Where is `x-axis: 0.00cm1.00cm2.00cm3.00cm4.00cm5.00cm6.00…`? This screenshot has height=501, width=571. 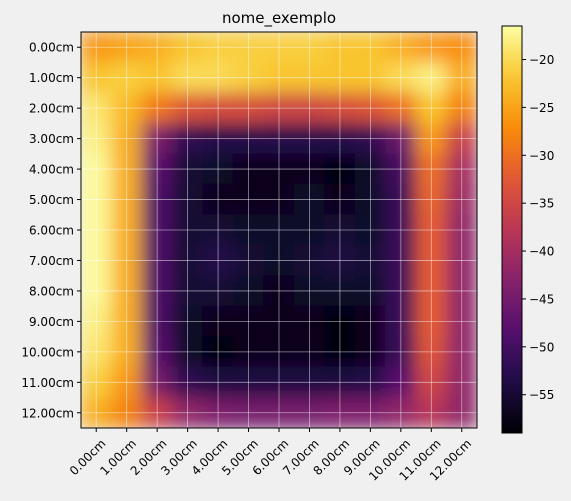
x-axis: 0.00cm1.00cm2.00cm3.00cm4.00cm5.00cm6.00… is located at coordinates (270, 456).